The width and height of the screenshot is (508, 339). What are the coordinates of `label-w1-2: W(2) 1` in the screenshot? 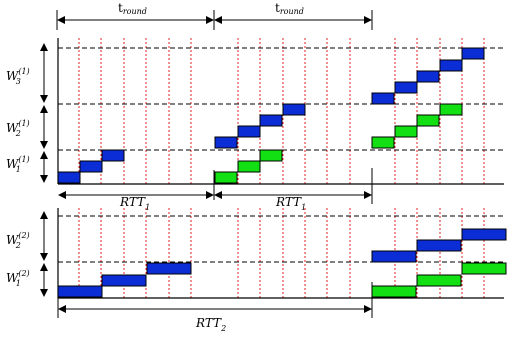 It's located at (18, 278).